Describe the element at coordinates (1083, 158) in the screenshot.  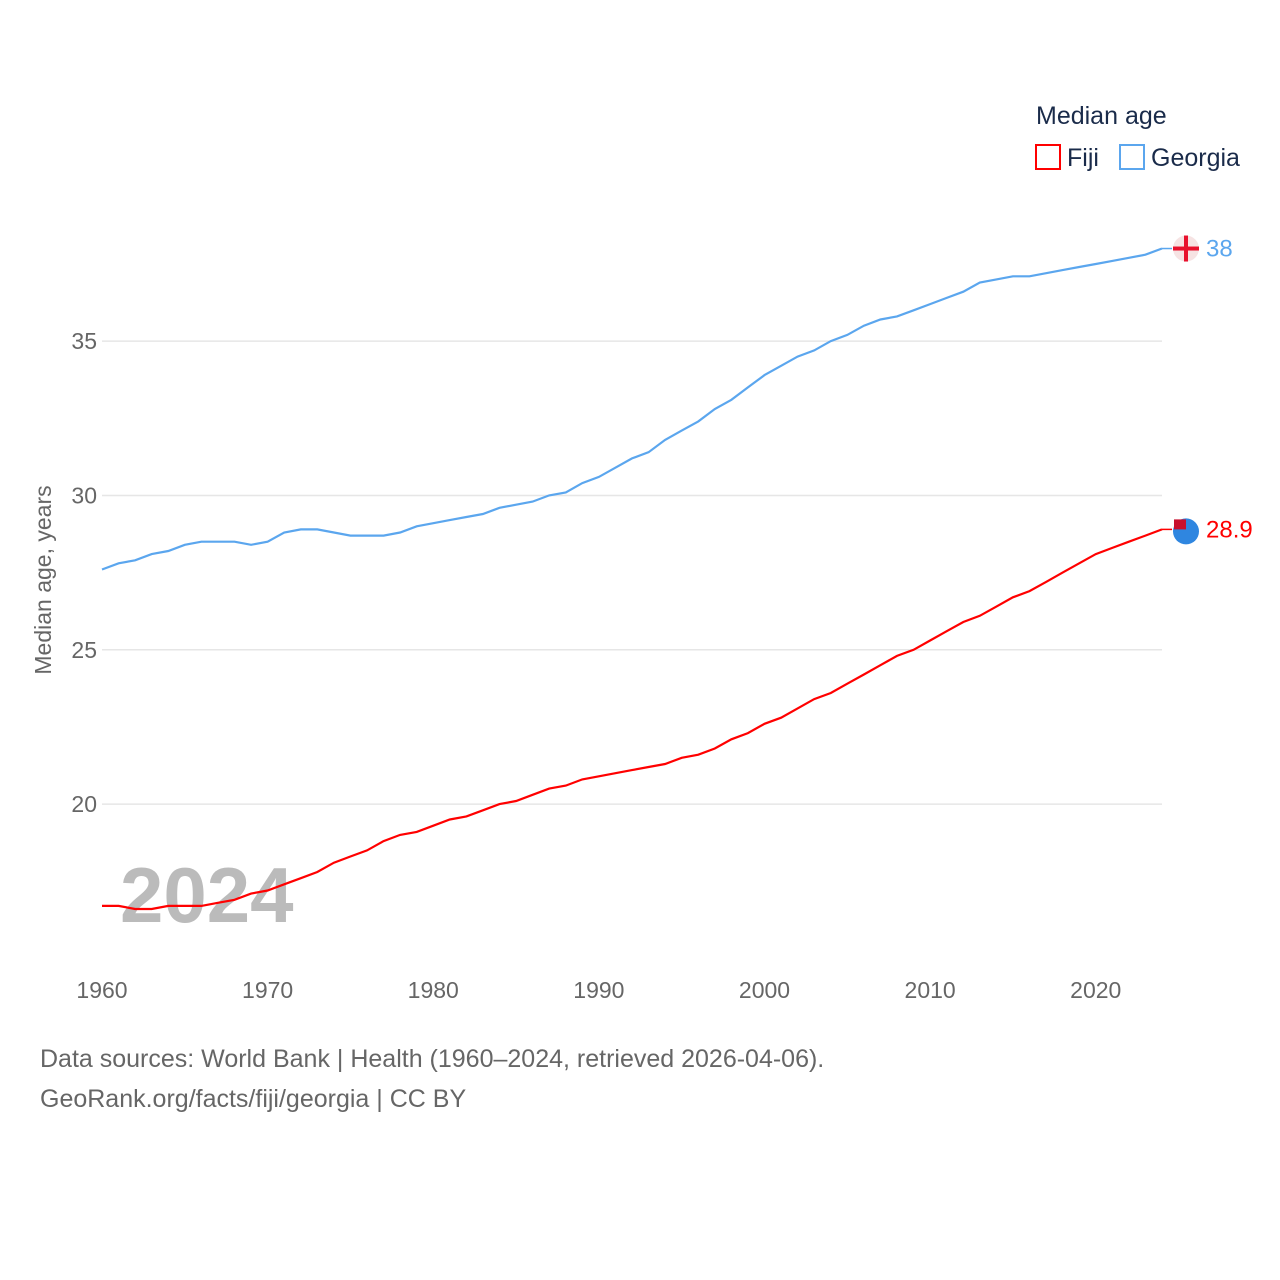
I see `legend-label-fiji: Fiji` at that location.